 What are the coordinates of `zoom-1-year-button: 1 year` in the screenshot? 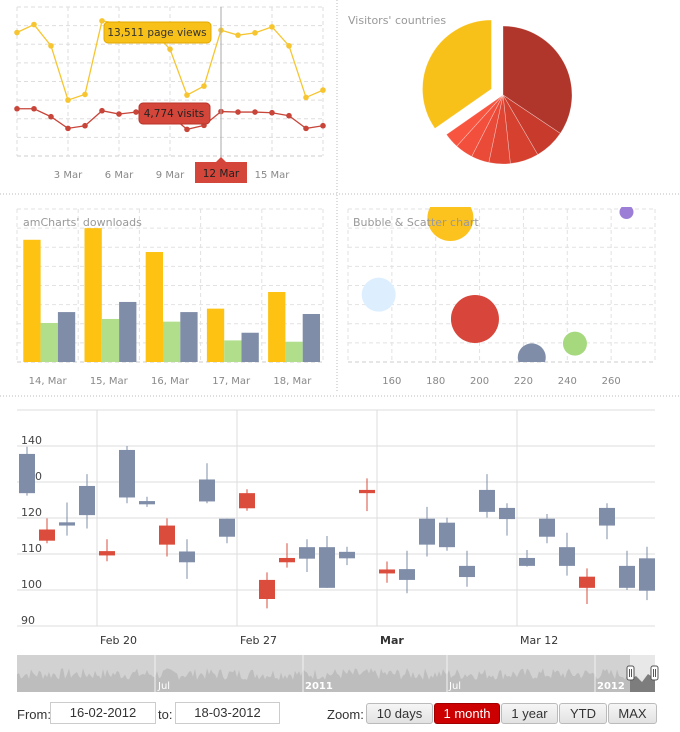 It's located at (529, 713).